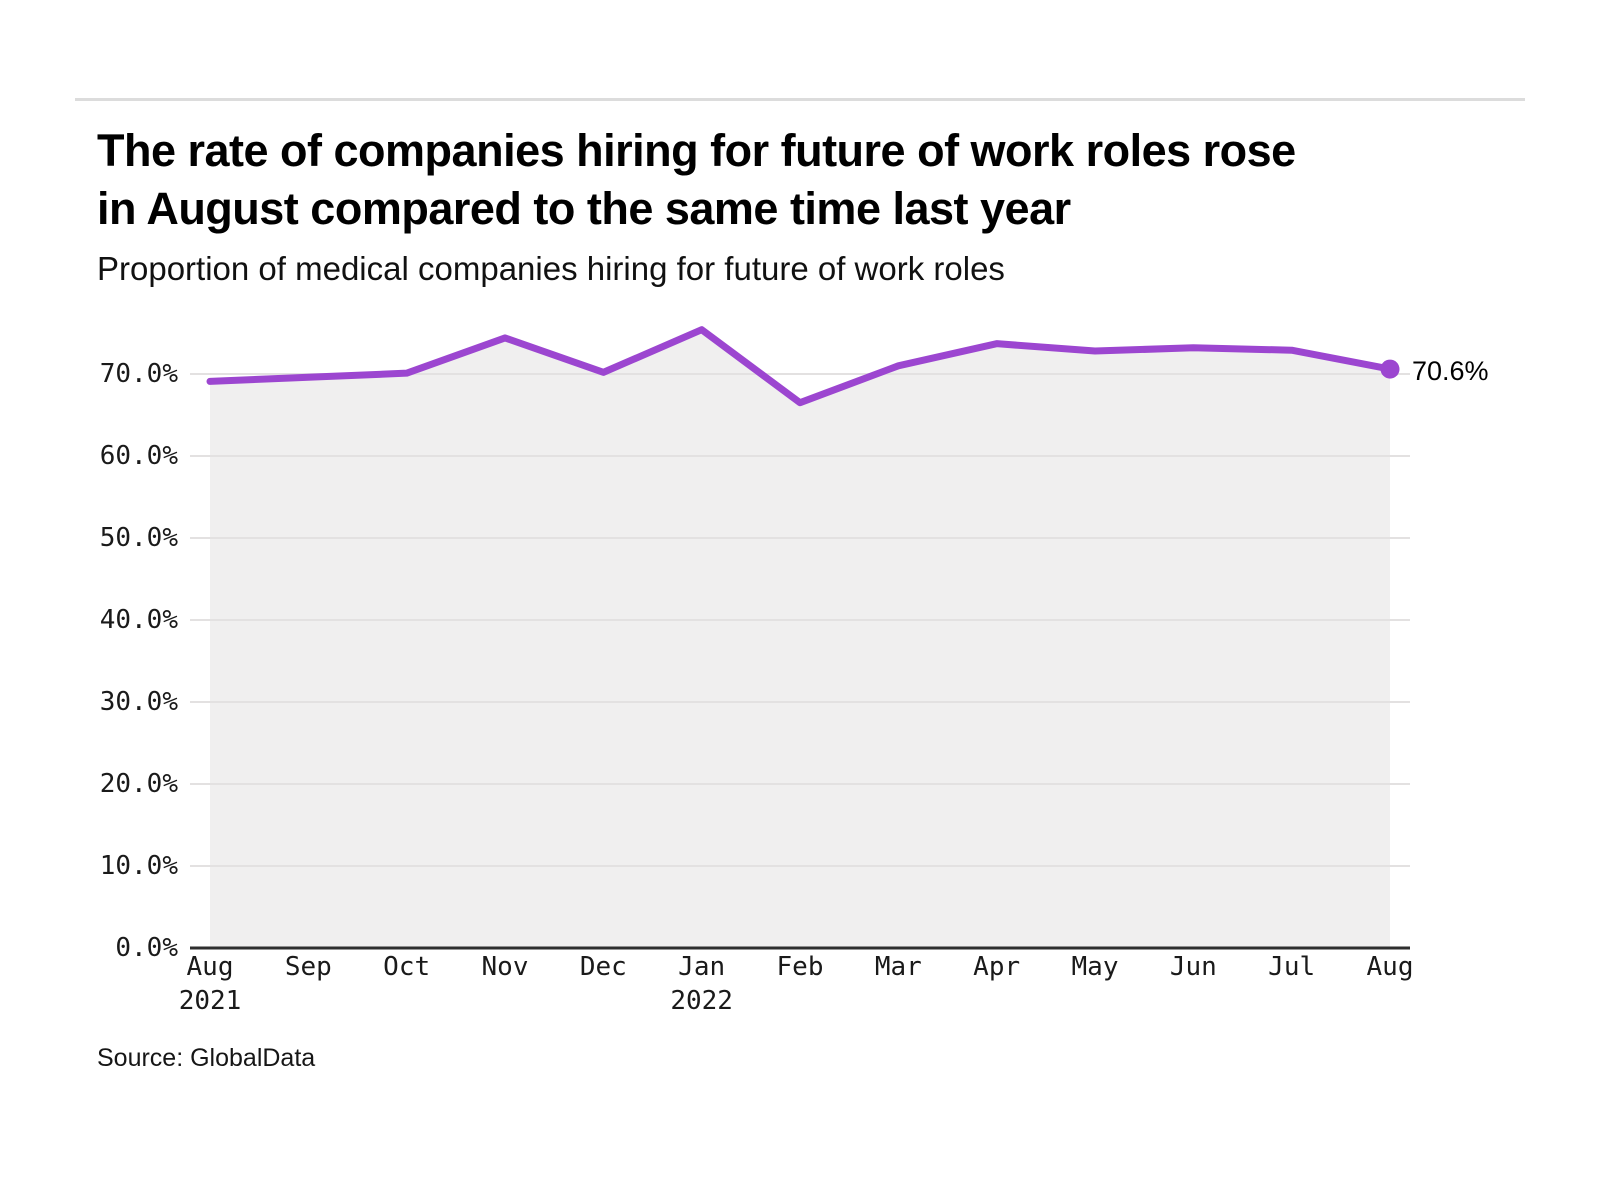 The image size is (1600, 1200). I want to click on y-axis-tick-label: 10.0%, so click(138, 866).